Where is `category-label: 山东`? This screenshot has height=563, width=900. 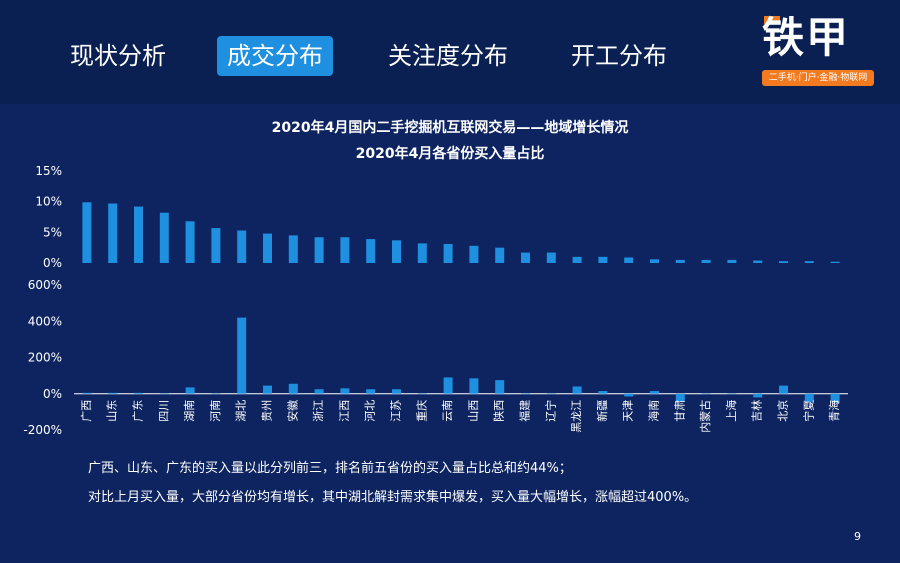
category-label: 山东 is located at coordinates (112, 411).